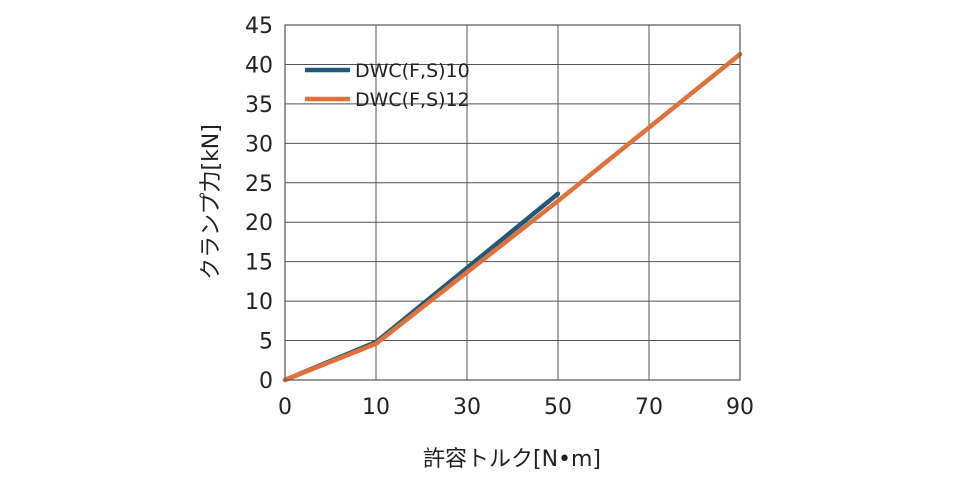  What do you see at coordinates (376, 407) in the screenshot?
I see `x-tick-label: 10` at bounding box center [376, 407].